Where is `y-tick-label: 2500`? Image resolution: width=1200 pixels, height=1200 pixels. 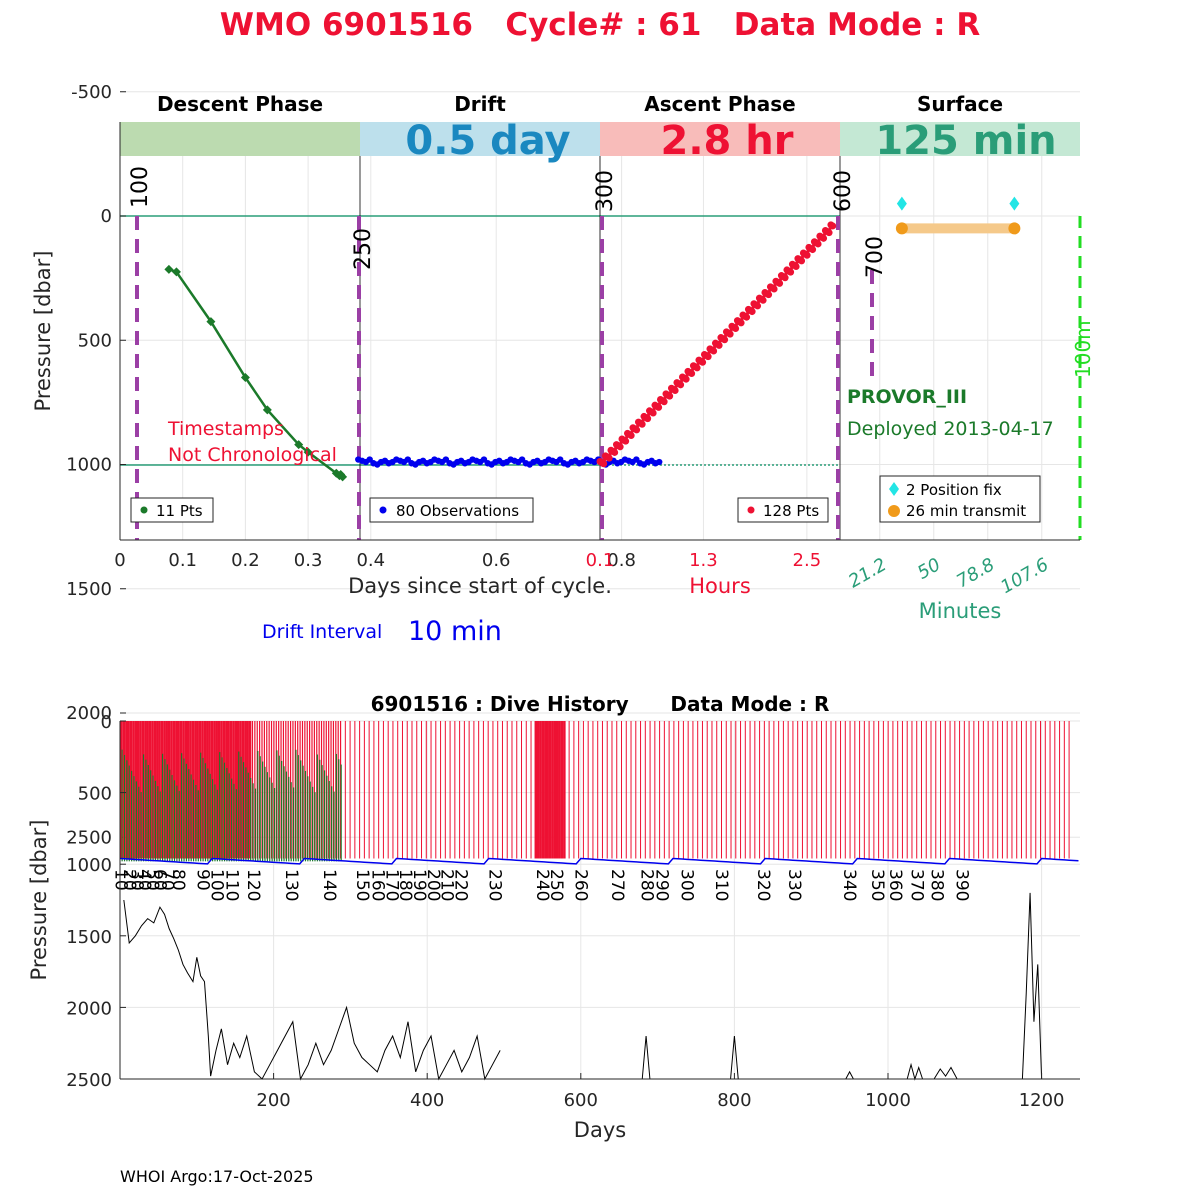
y-tick-label: 2500 is located at coordinates (89, 837).